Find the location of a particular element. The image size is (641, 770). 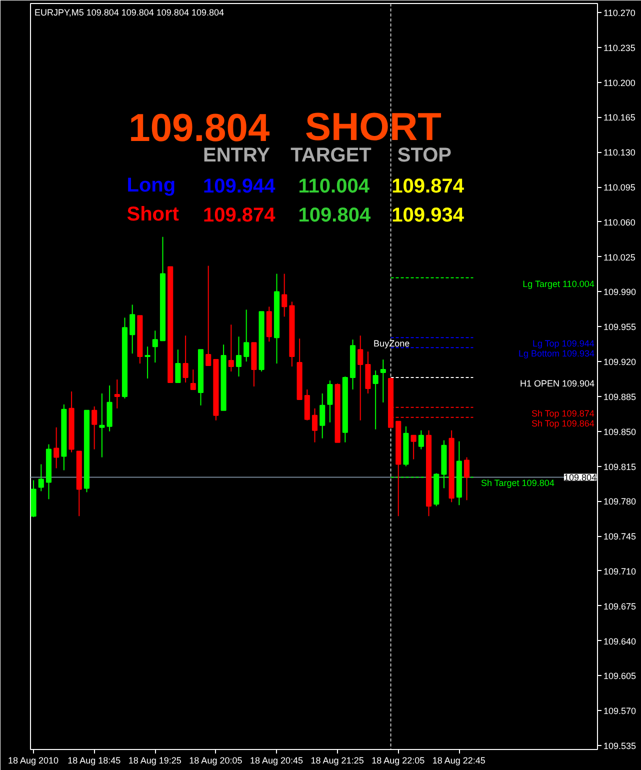

y-tick-label: 110.095 is located at coordinates (620, 187).